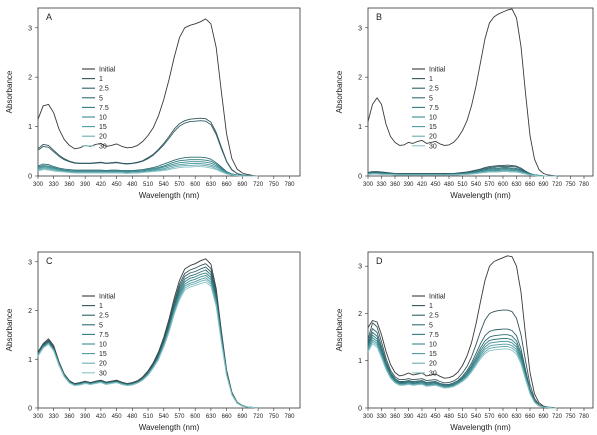 The image size is (597, 435). Describe the element at coordinates (339, 329) in the screenshot. I see `y-axis-title: Absorbance` at that location.